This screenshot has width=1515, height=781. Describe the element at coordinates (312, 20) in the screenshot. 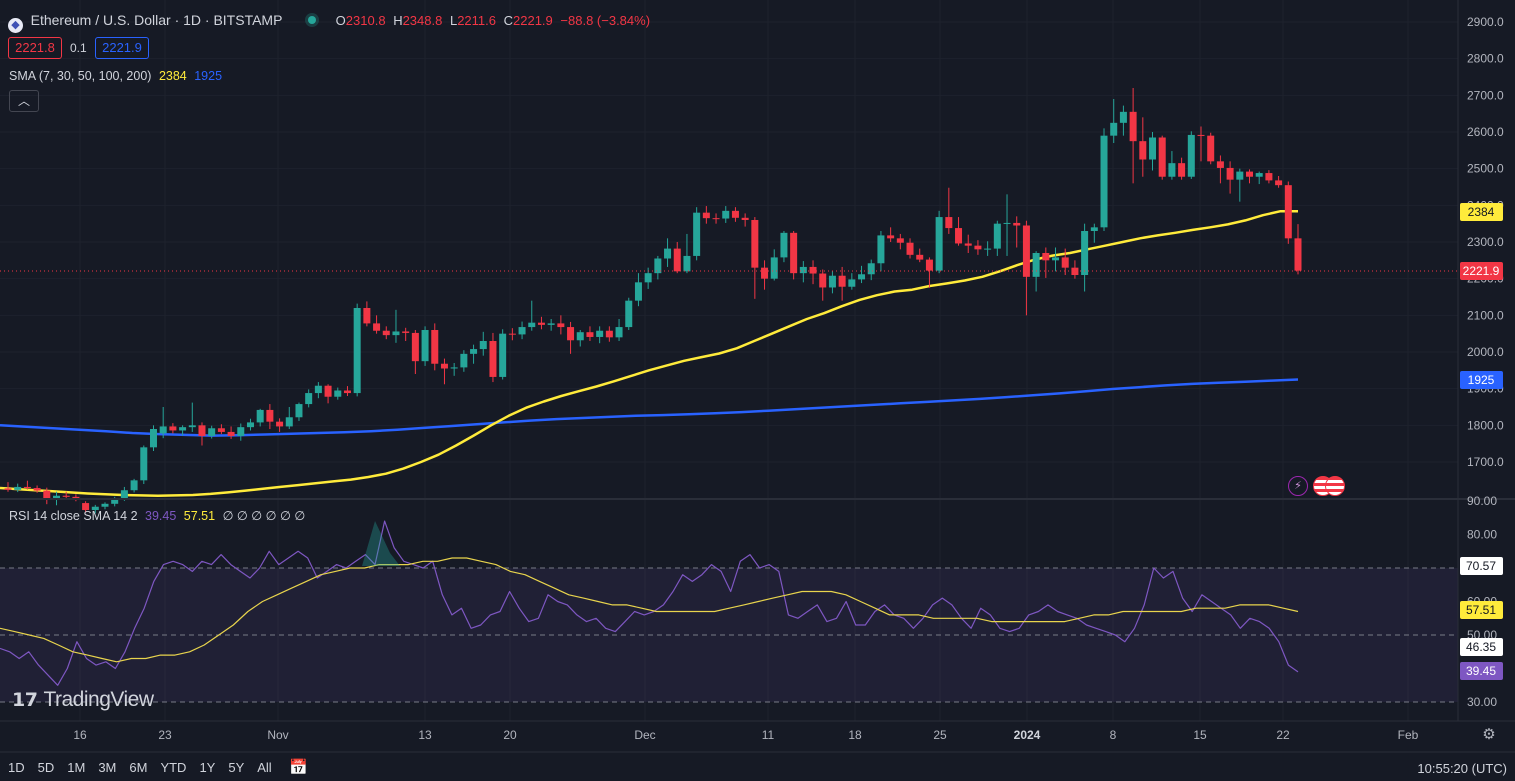

I see `market-status-icon` at that location.